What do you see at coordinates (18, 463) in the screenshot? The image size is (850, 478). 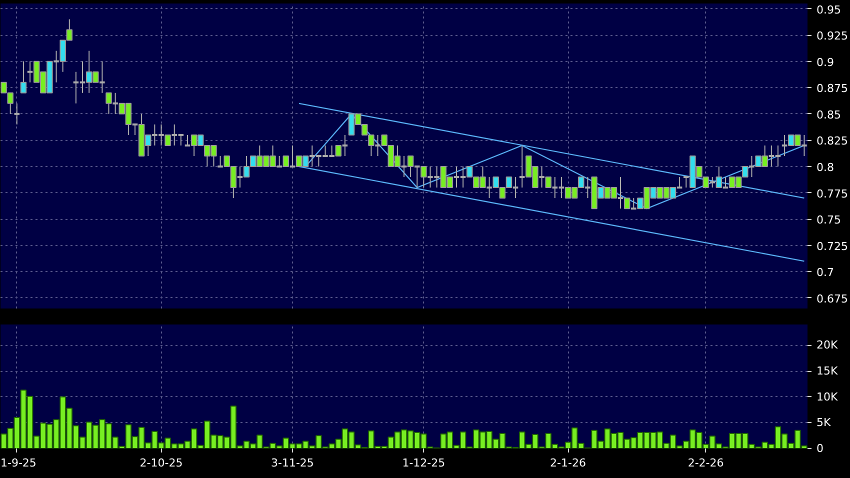 I see `x-tick-label: 1-9-25` at bounding box center [18, 463].